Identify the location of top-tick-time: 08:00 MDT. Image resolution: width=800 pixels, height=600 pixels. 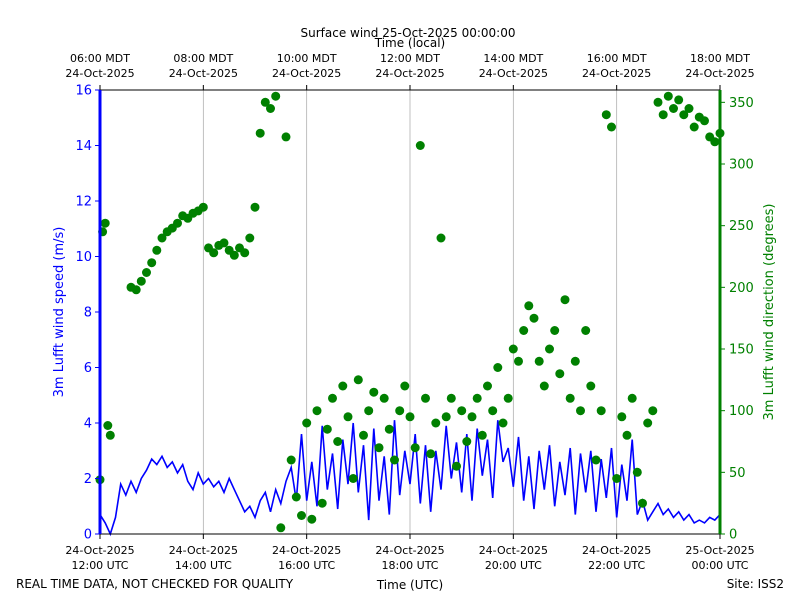
(203, 58).